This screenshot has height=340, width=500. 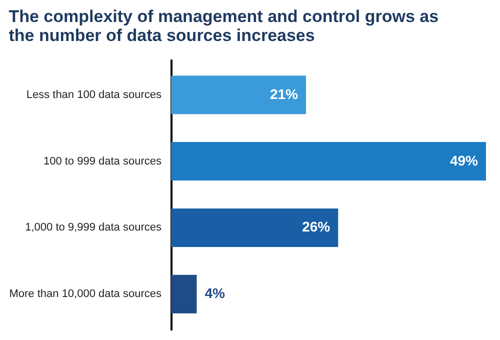 What do you see at coordinates (102, 161) in the screenshot?
I see `y-tick-label: 100 to 999 data sources` at bounding box center [102, 161].